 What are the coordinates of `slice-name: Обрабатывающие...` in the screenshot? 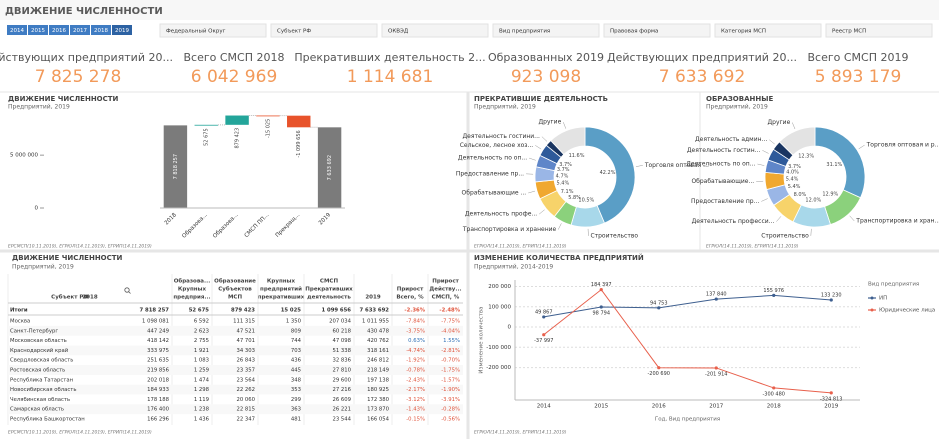 It's located at (722, 181).